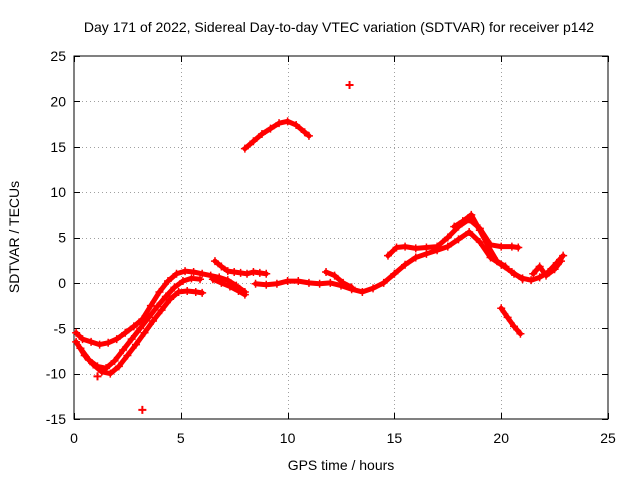 The width and height of the screenshot is (640, 480). What do you see at coordinates (62, 283) in the screenshot?
I see `y-tick-label: 0` at bounding box center [62, 283].